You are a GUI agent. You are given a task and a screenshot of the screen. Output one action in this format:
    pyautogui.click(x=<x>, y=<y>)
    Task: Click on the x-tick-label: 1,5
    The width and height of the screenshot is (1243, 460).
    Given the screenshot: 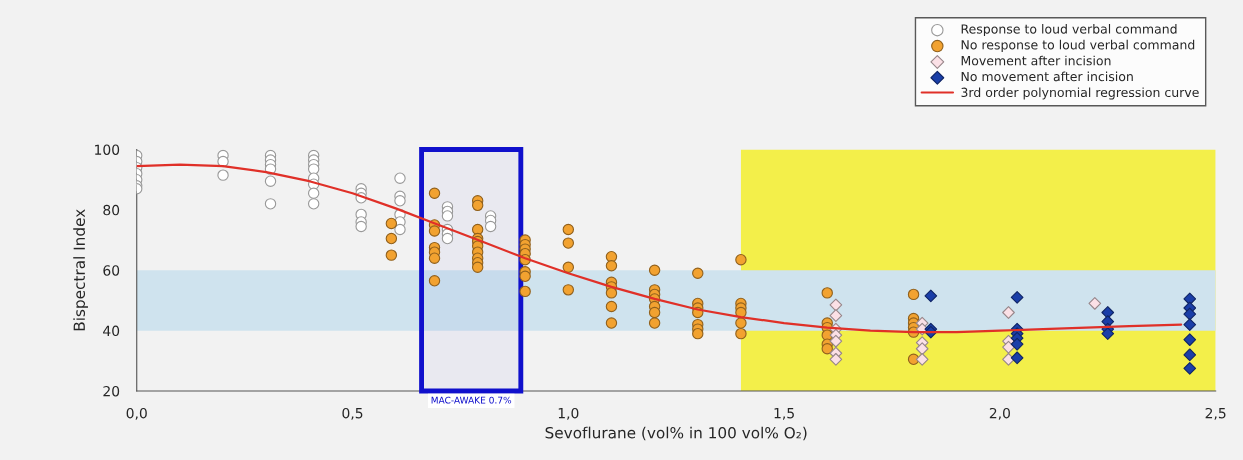 What is the action you would take?
    pyautogui.click(x=784, y=414)
    